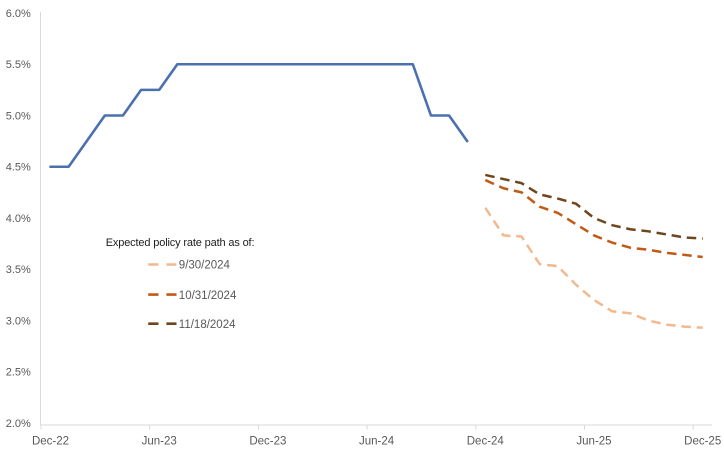  What do you see at coordinates (593, 442) in the screenshot?
I see `svg-text: Jun-25` at bounding box center [593, 442].